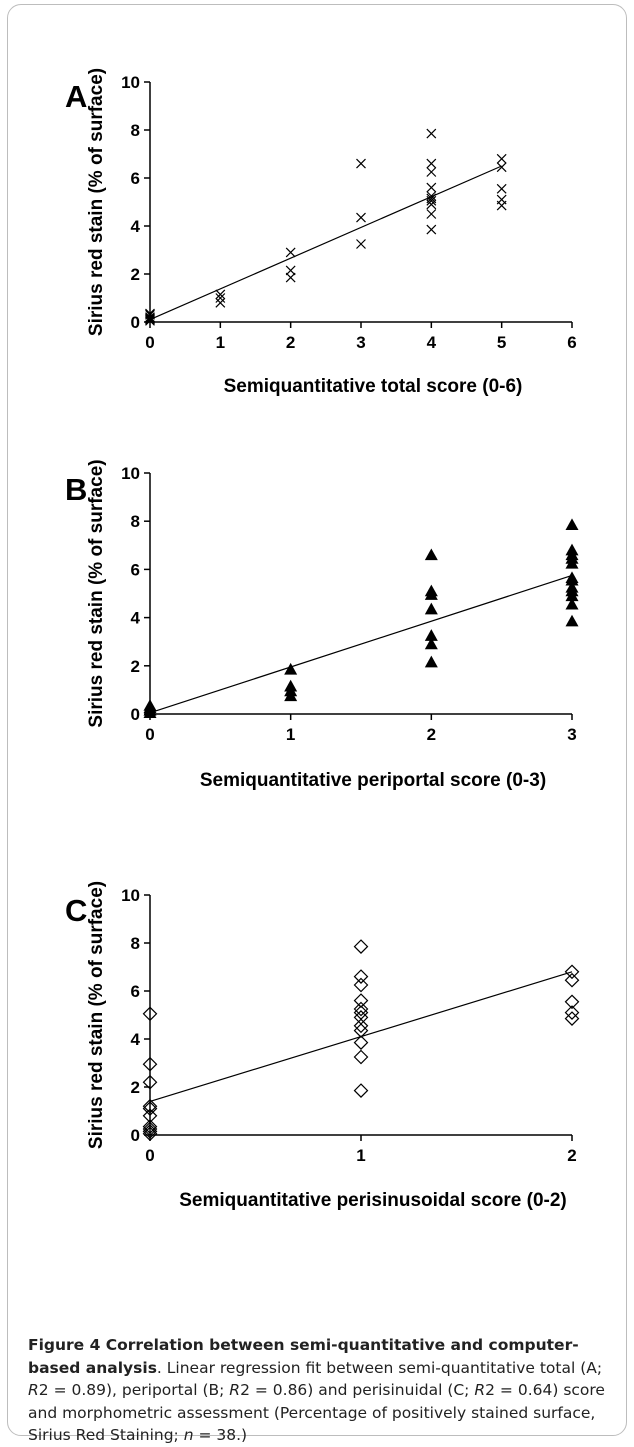  What do you see at coordinates (220, 342) in the screenshot?
I see `panel-a-x-tick-label: 1` at bounding box center [220, 342].